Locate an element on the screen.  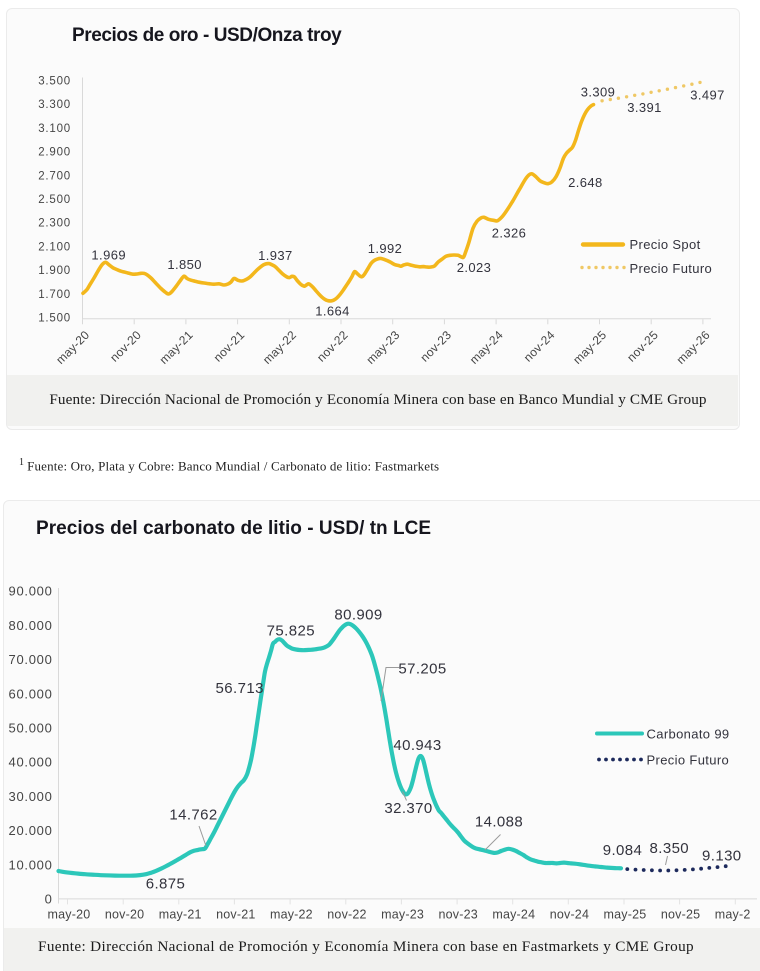
svg-text: 14.088 is located at coordinates (499, 822).